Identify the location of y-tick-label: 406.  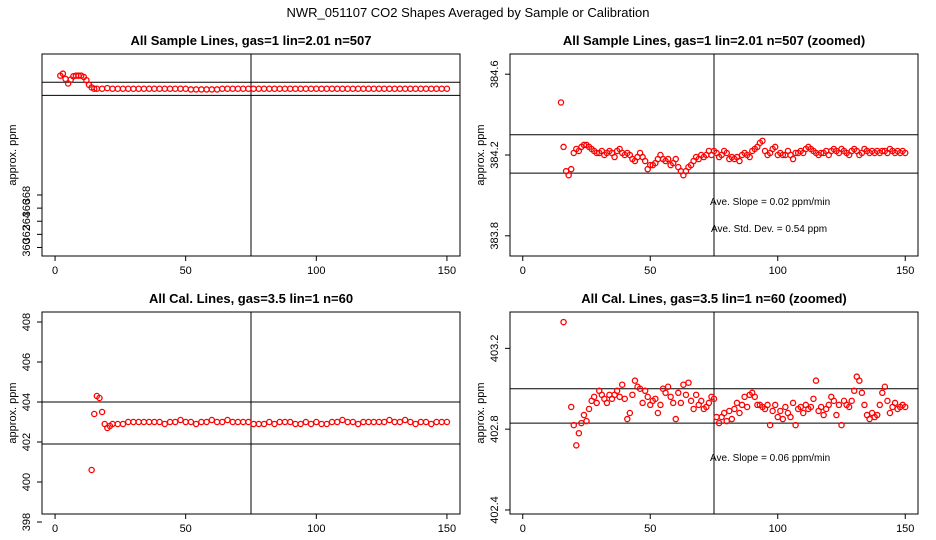
(27, 362).